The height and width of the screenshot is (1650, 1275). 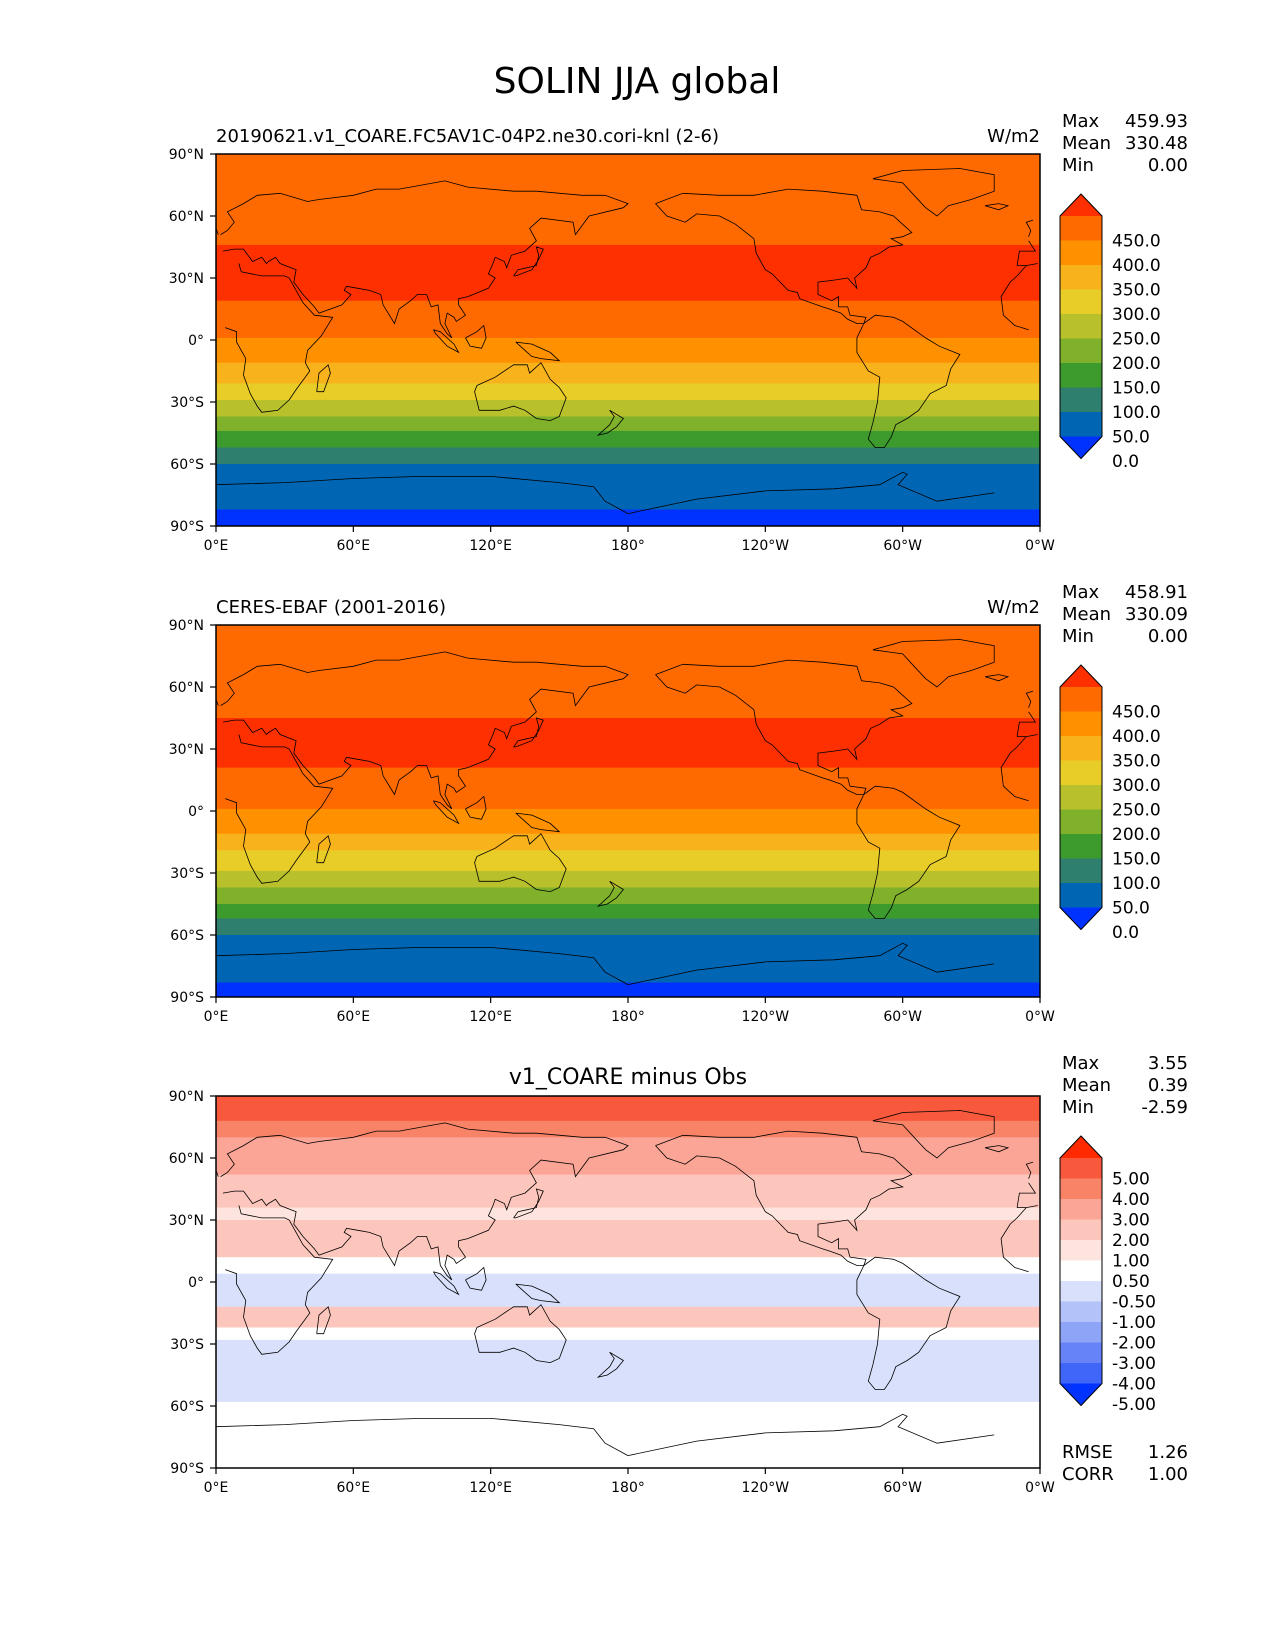 I want to click on colorbar-label: 3.00, so click(x=1131, y=1221).